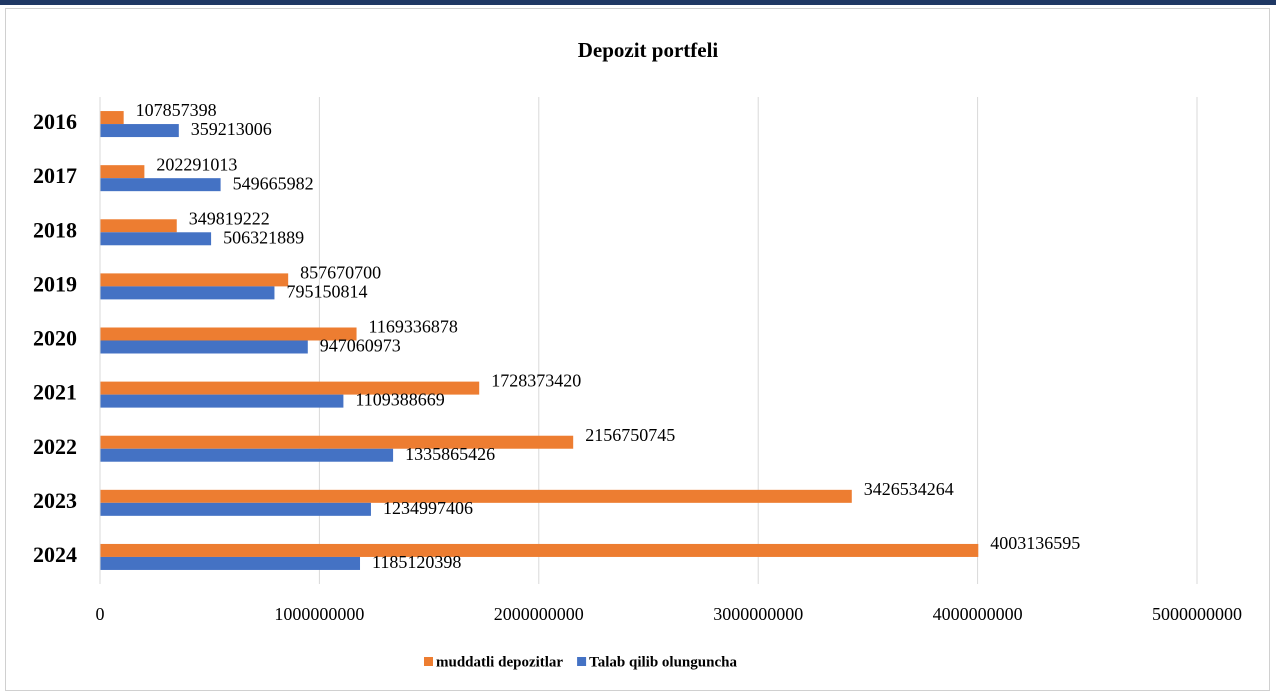 The width and height of the screenshot is (1276, 693). Describe the element at coordinates (1197, 614) in the screenshot. I see `x-tick-label: 5000000000` at that location.